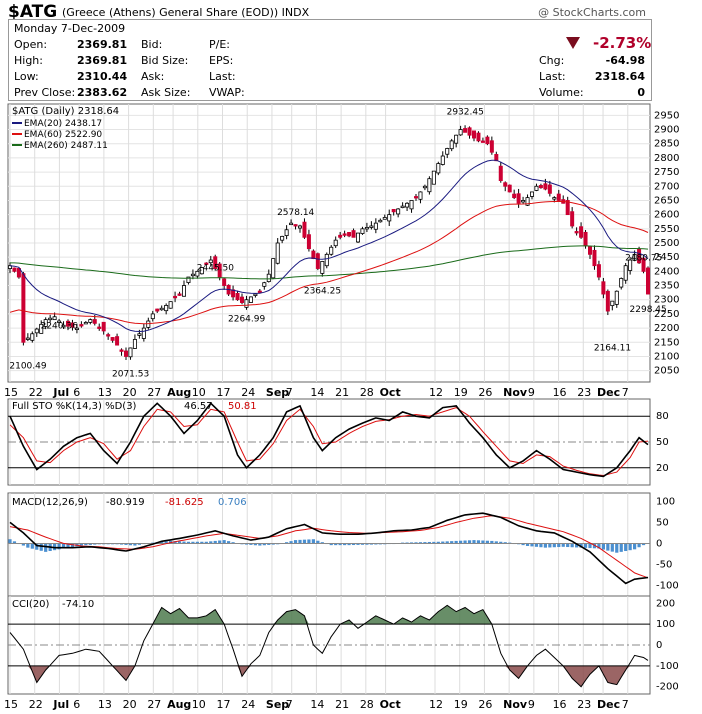 Image resolution: width=702 pixels, height=714 pixels. Describe the element at coordinates (465, 112) in the screenshot. I see `price-annotation: 2932.45` at that location.